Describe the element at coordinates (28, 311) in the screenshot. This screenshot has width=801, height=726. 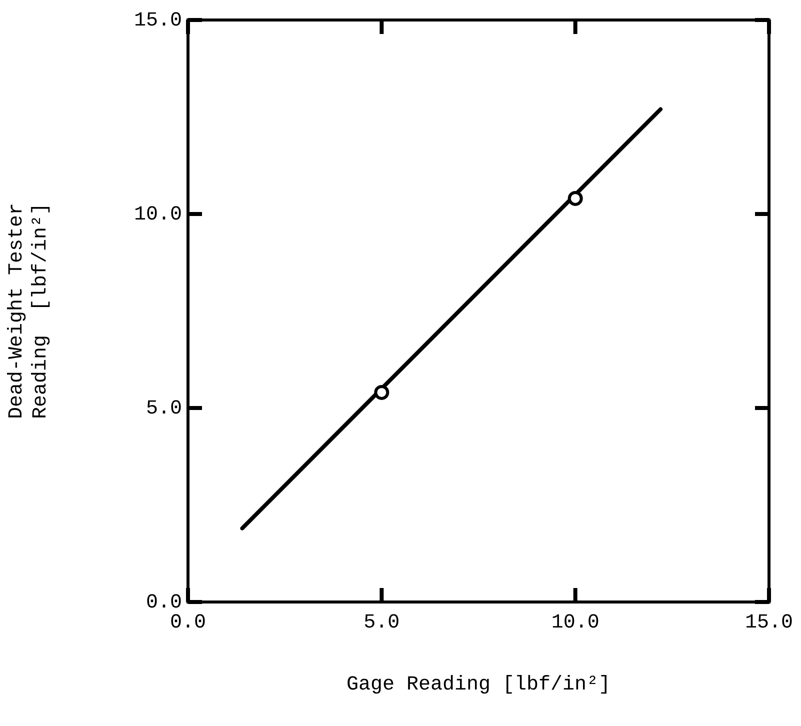
I see `y-axis-title: Dead-Weight Tester Reading [lbf/in²]` at that location.